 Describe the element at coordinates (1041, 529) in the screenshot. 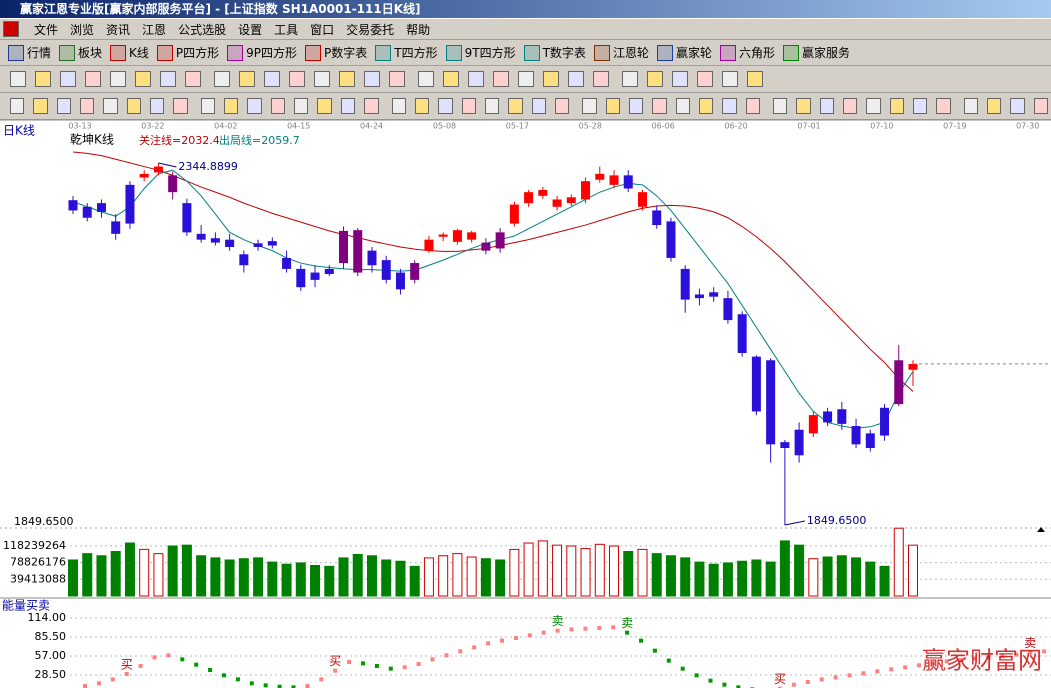

I see `scroll-marker` at that location.